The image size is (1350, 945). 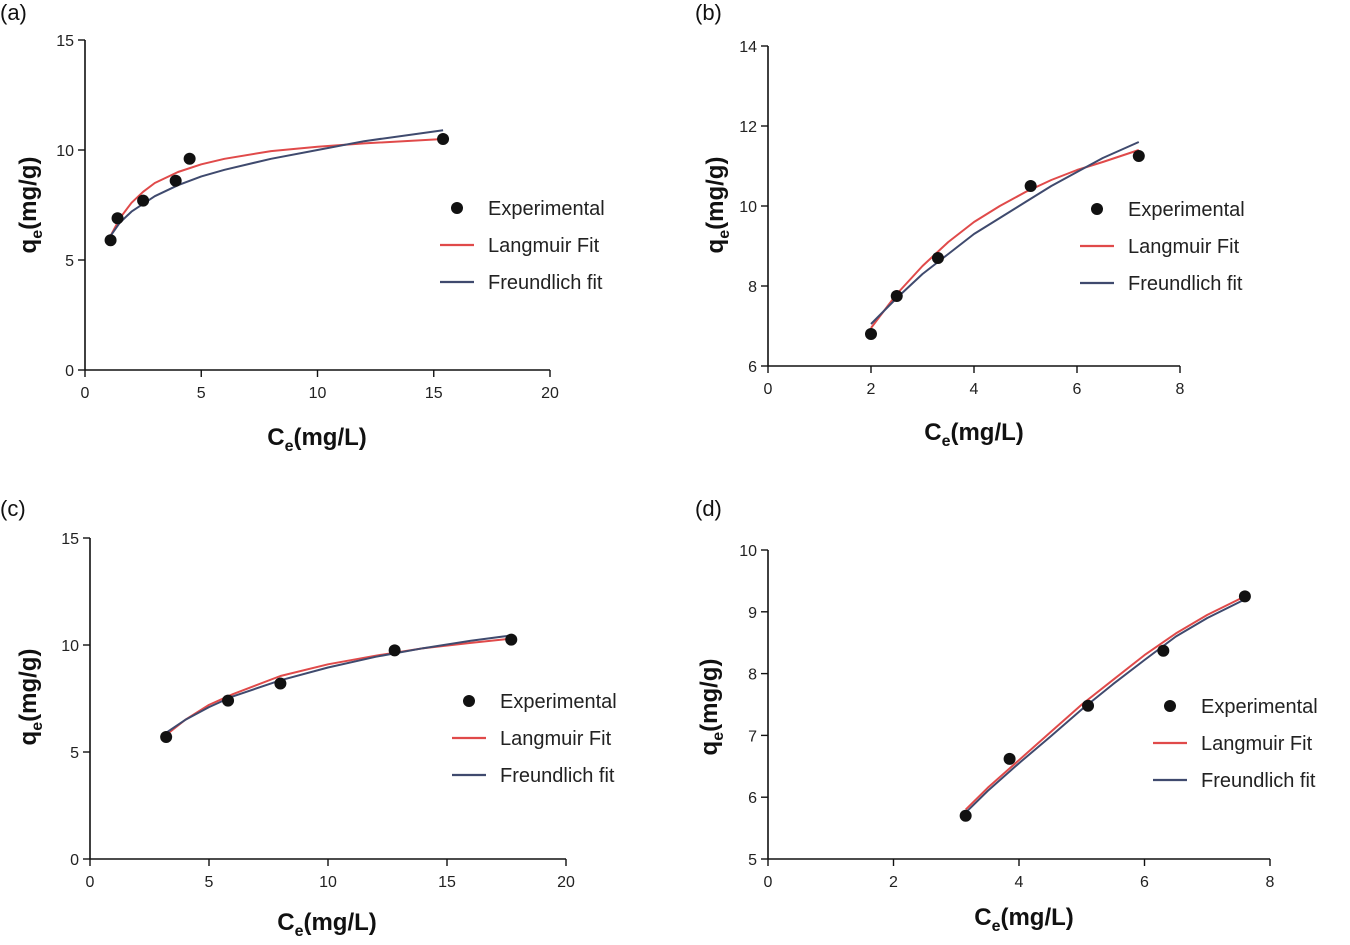 I want to click on y-tick-label: 14, so click(x=748, y=47).